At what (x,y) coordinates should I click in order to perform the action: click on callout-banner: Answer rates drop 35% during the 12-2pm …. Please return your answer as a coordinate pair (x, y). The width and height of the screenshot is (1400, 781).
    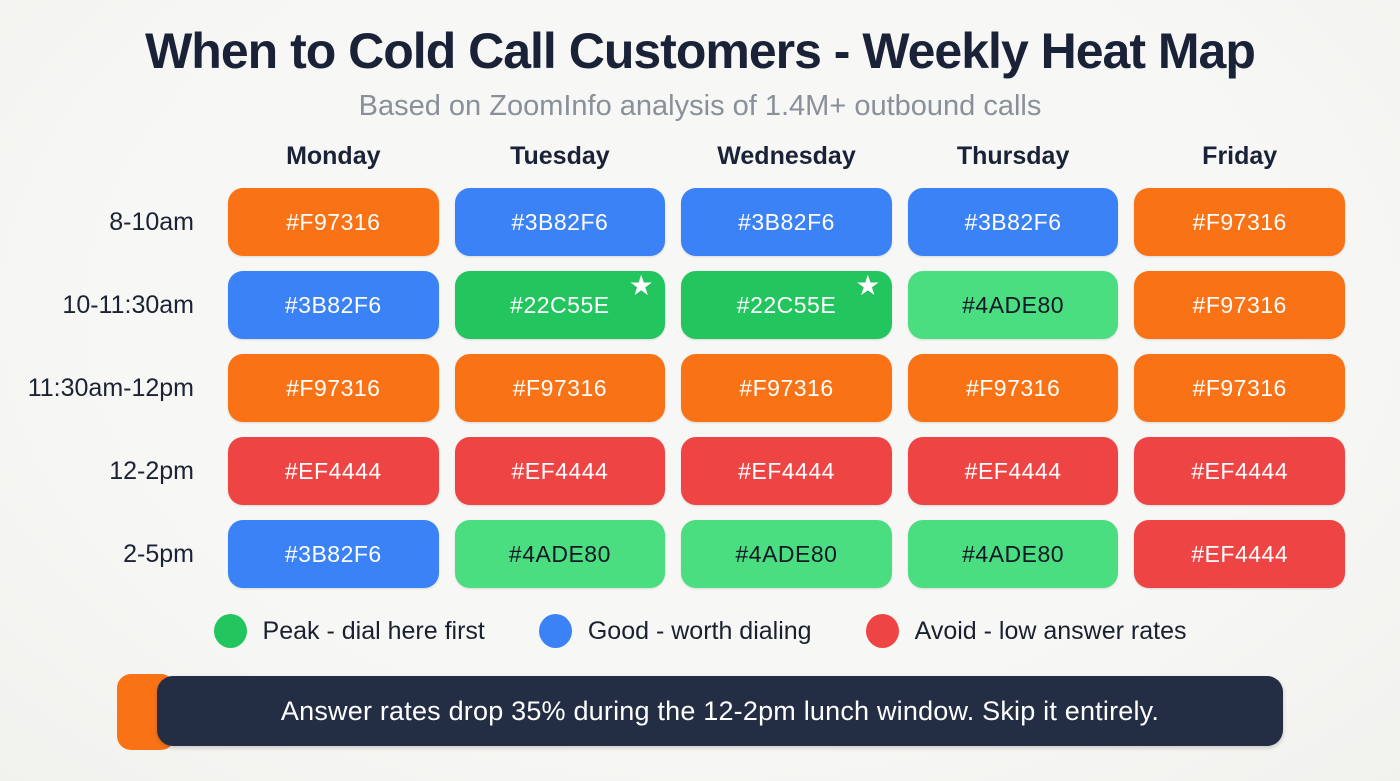
    Looking at the image, I should click on (700, 712).